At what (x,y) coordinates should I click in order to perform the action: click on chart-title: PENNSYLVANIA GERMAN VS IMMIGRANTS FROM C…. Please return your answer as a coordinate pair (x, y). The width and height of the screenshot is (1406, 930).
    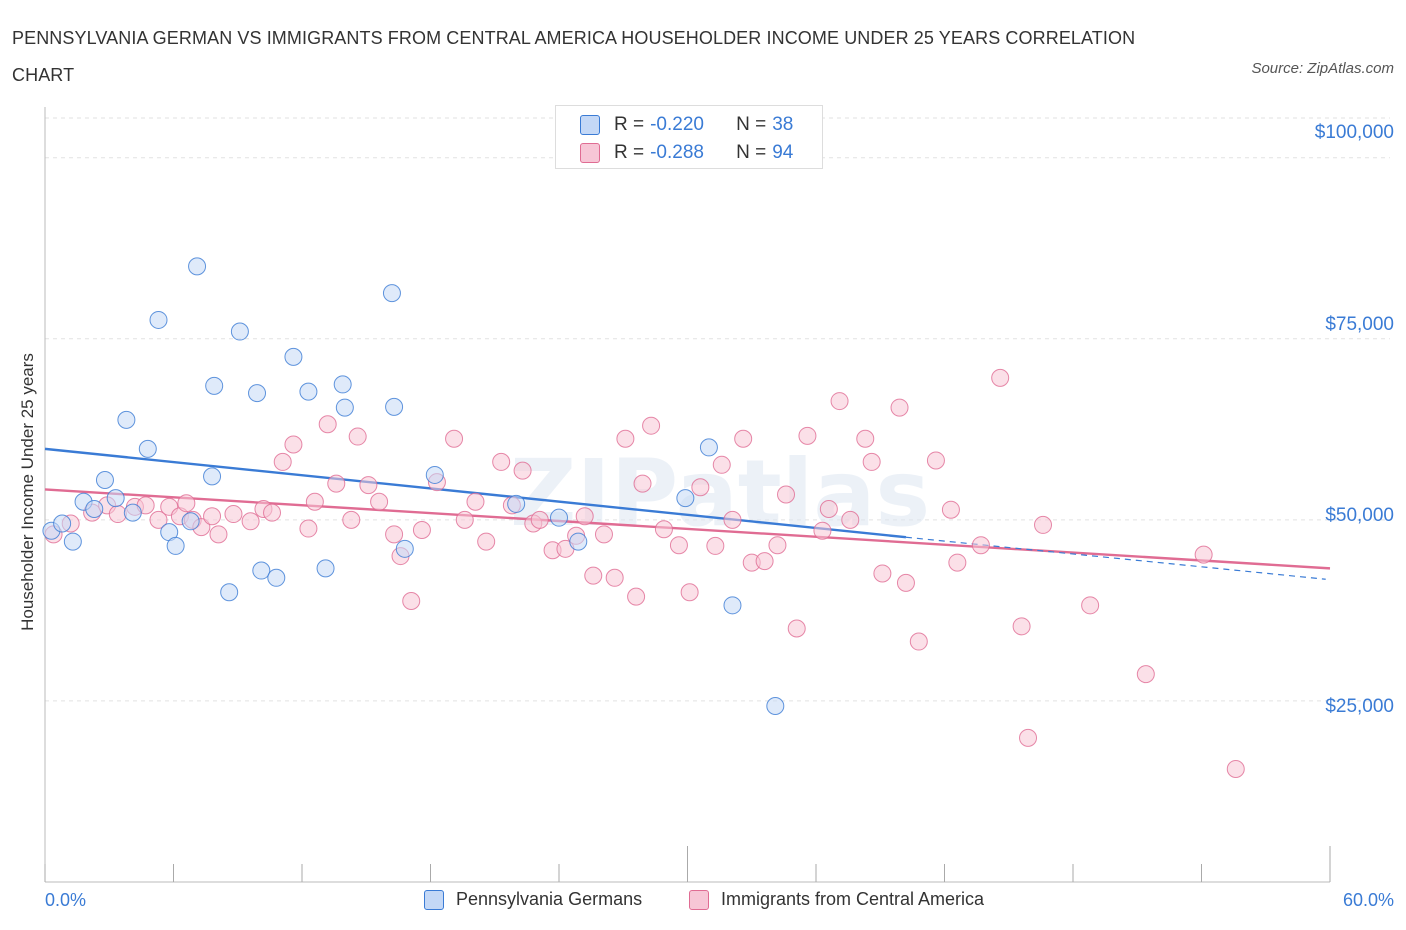
    Looking at the image, I should click on (574, 56).